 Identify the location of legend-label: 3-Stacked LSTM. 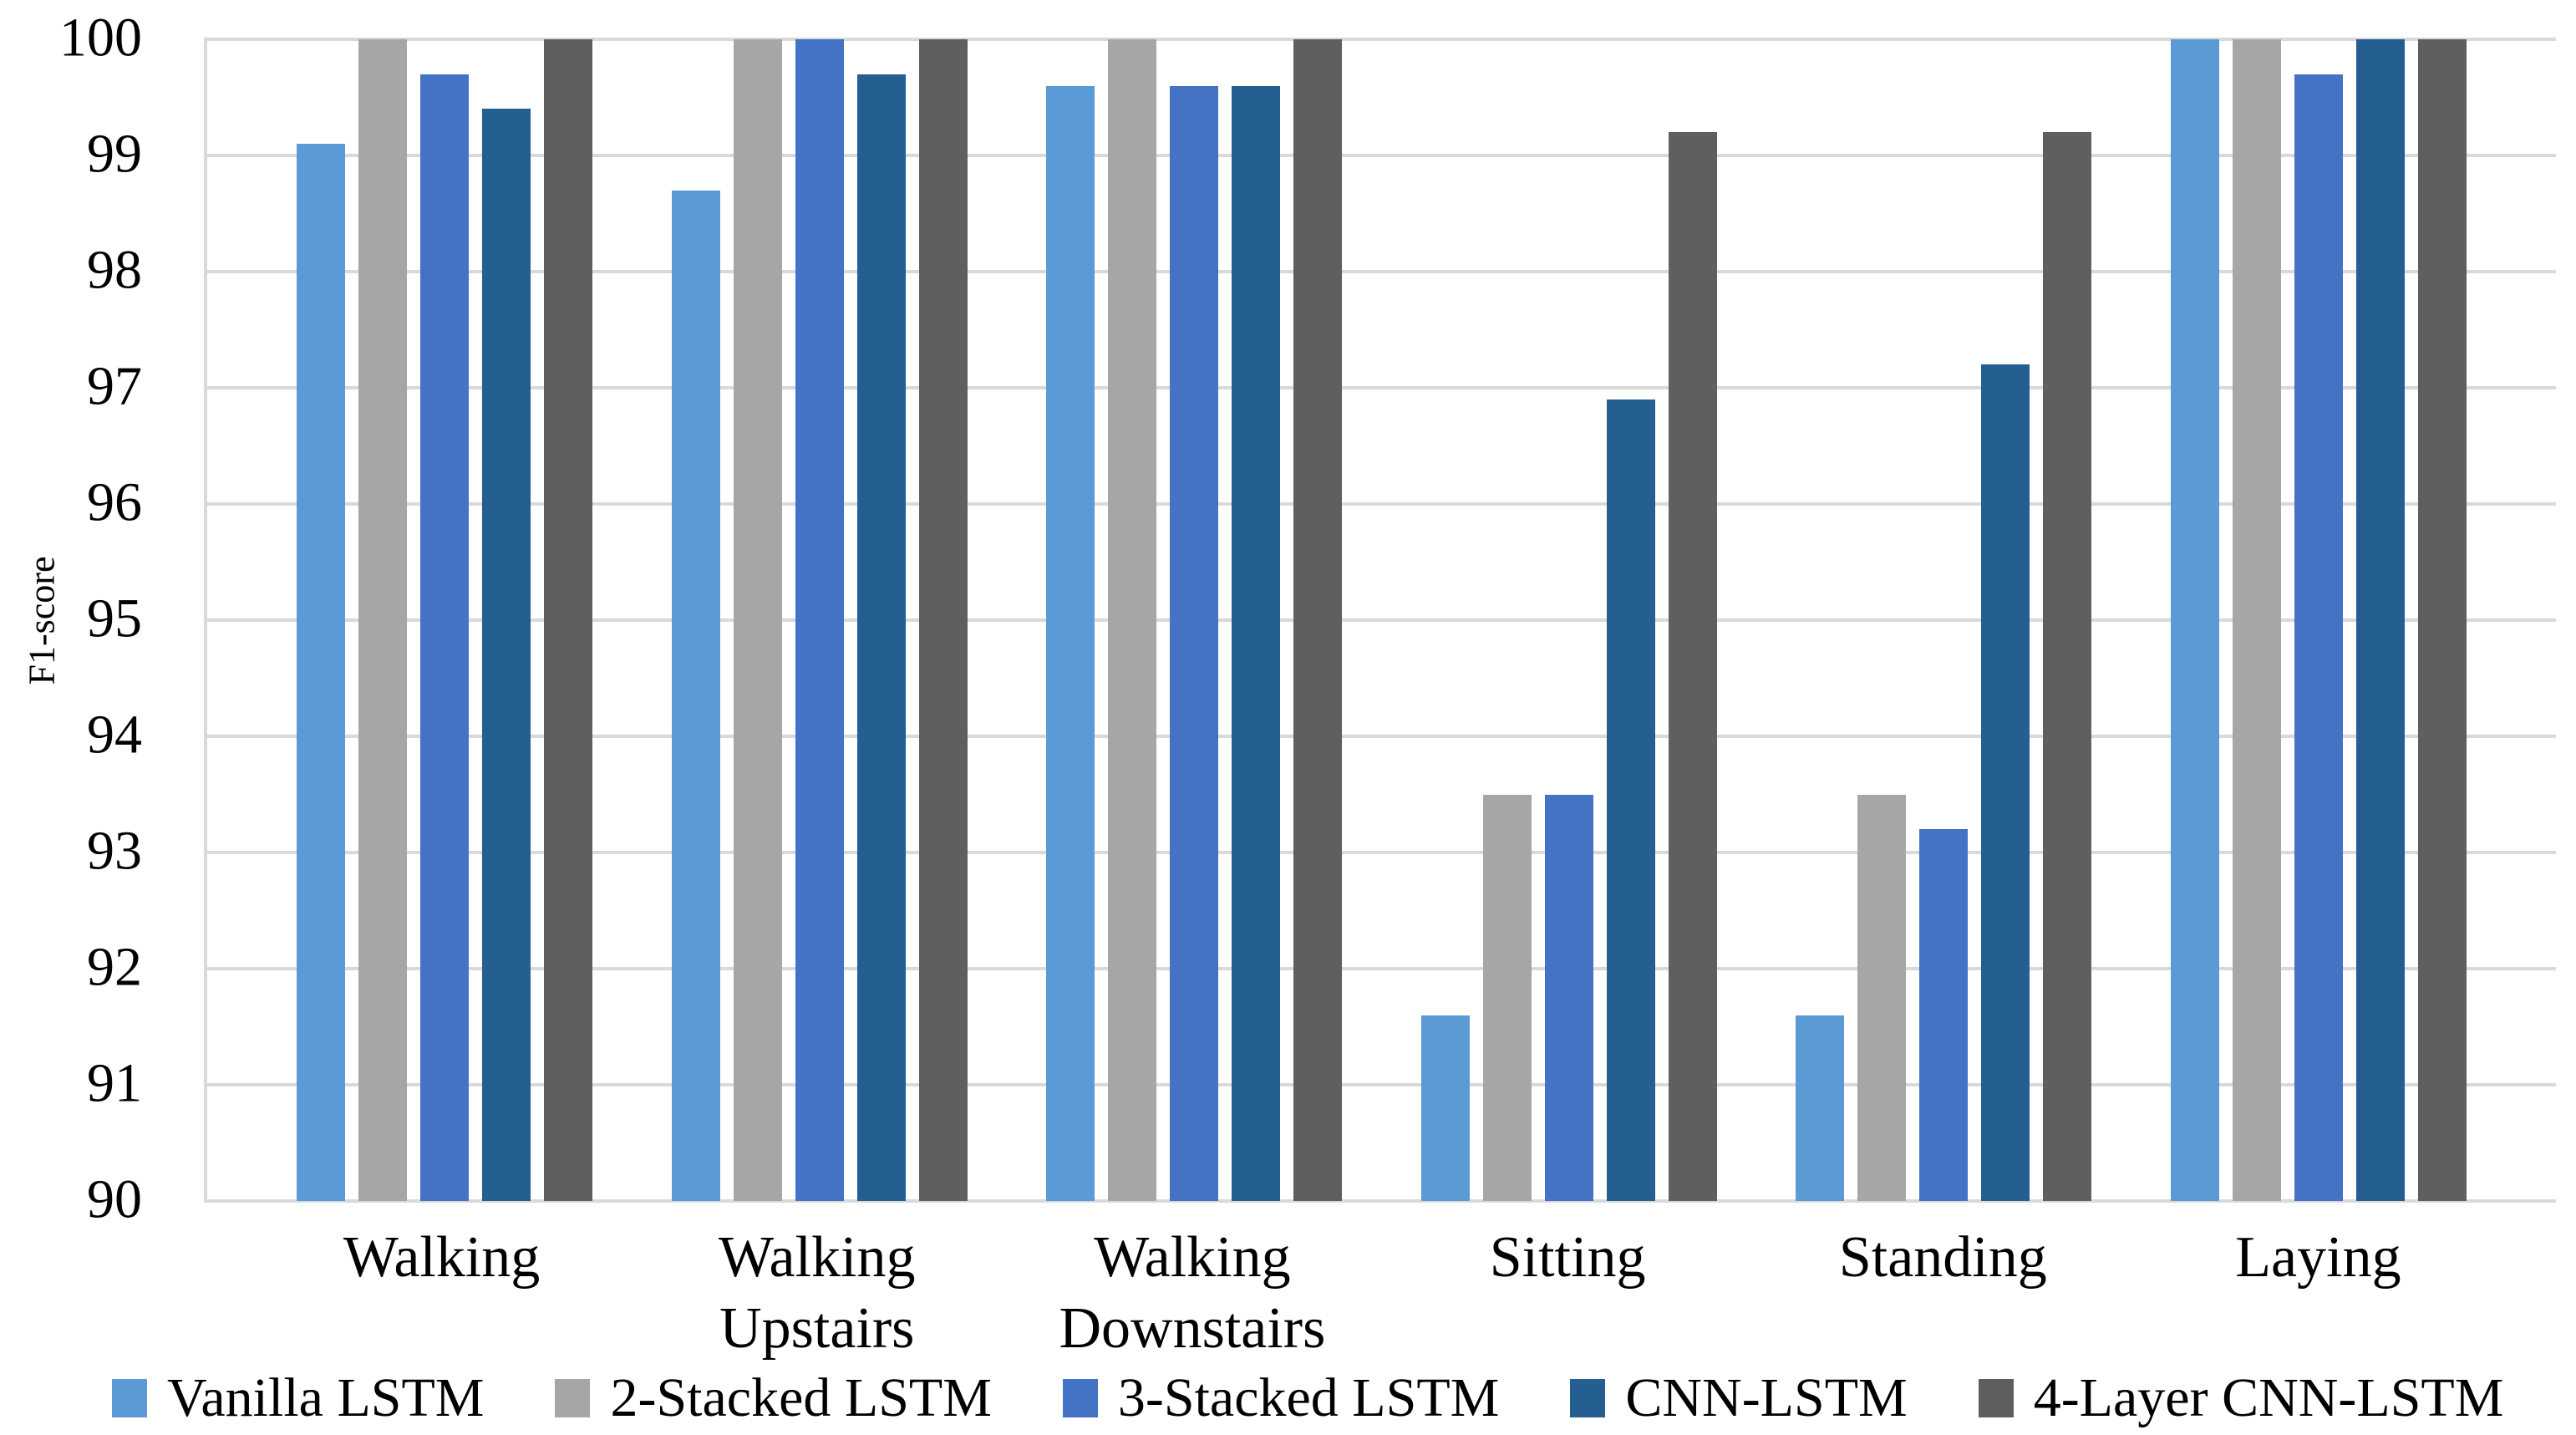
(1308, 1397).